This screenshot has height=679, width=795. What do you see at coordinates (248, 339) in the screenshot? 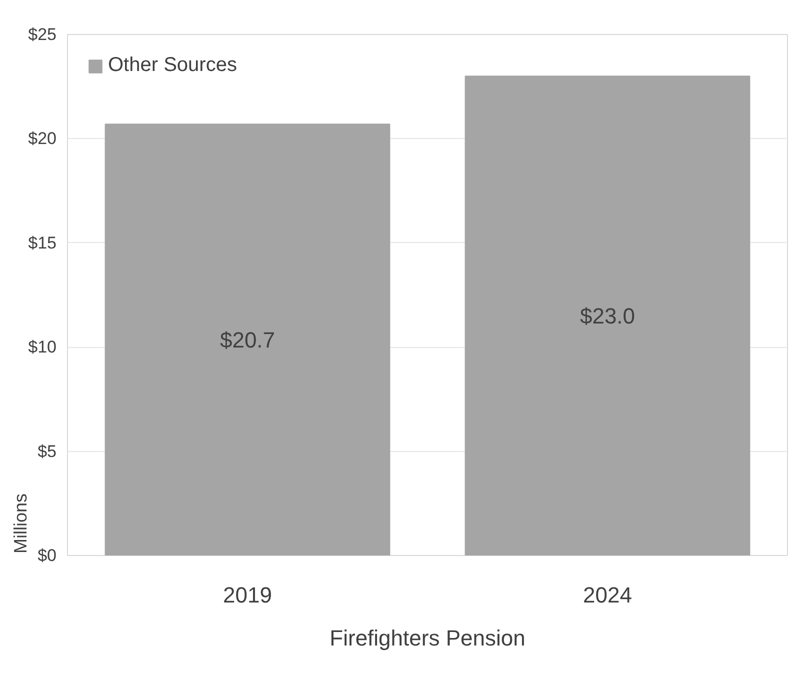
I see `data-label: $20.7` at bounding box center [248, 339].